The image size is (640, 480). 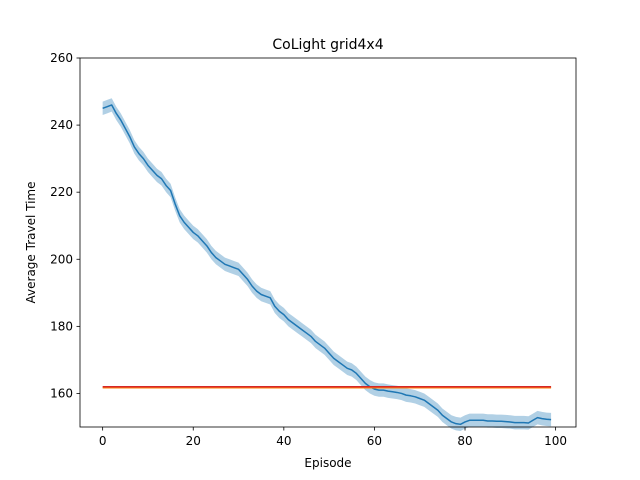 What do you see at coordinates (31, 243) in the screenshot?
I see `y-axis-label: Average Travel Time` at bounding box center [31, 243].